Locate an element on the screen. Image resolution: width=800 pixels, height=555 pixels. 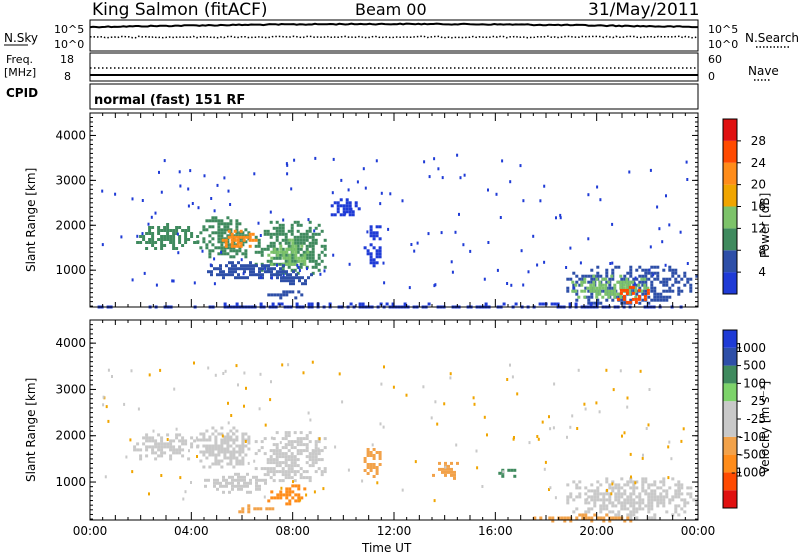
nave-label: Nave is located at coordinates (763, 71).